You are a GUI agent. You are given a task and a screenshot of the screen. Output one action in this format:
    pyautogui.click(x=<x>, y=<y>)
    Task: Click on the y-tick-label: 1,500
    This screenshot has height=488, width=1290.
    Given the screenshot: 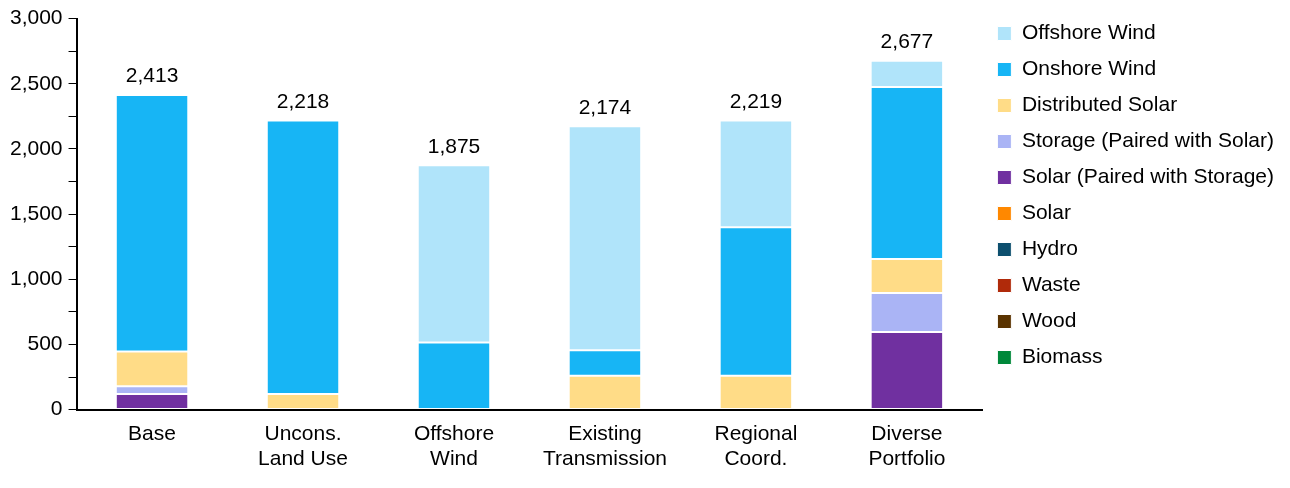 What is the action you would take?
    pyautogui.click(x=36, y=212)
    